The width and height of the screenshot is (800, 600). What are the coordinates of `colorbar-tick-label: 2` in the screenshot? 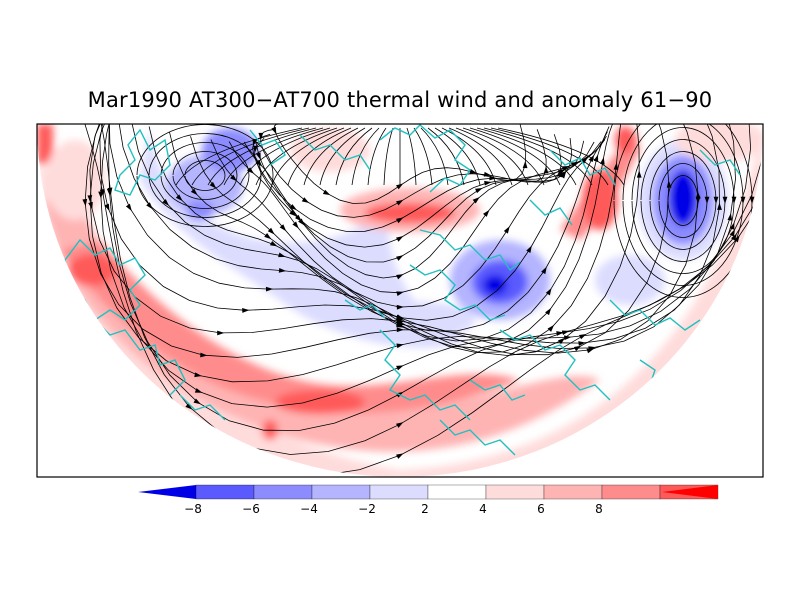 It's located at (425, 509).